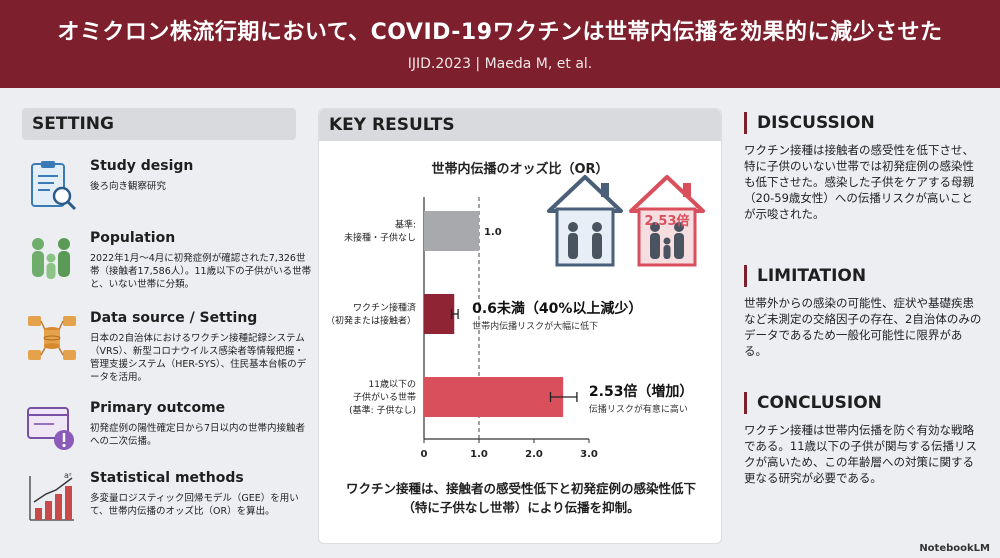 The image size is (1000, 558). I want to click on category-label: 子供がいる世帯, so click(384, 397).